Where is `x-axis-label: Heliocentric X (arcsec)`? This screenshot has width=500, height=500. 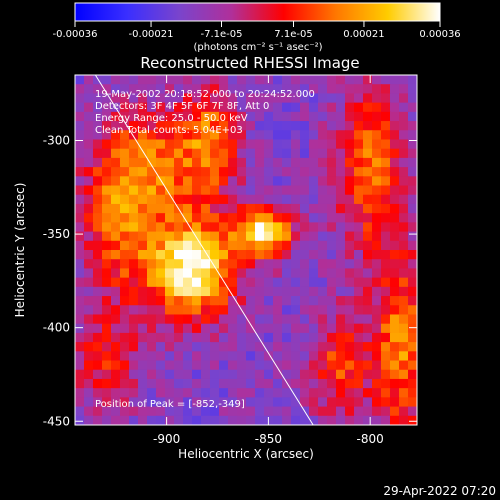 x-axis-label: Heliocentric X (arcsec) is located at coordinates (246, 454).